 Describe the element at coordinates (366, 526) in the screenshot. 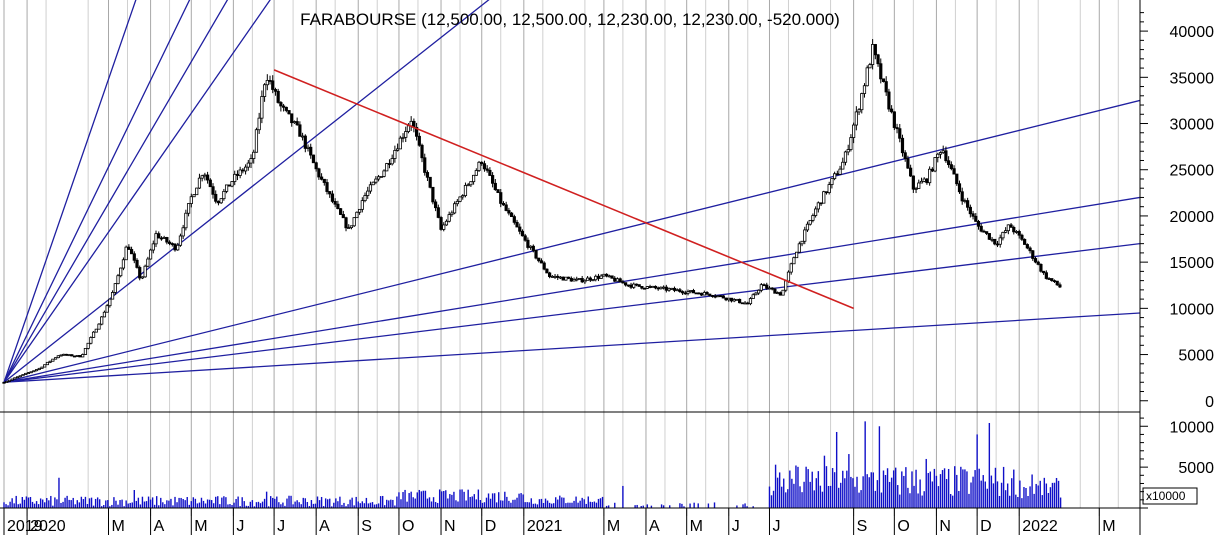

I see `x-tick-label: S` at that location.